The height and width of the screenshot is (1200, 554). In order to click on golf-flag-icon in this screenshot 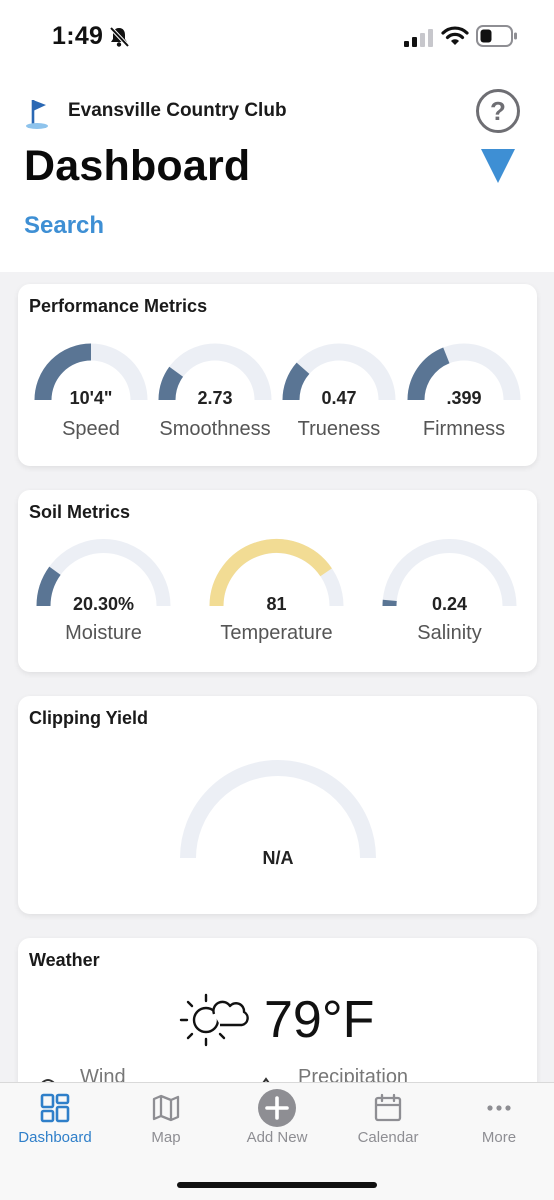, I will do `click(37, 114)`.